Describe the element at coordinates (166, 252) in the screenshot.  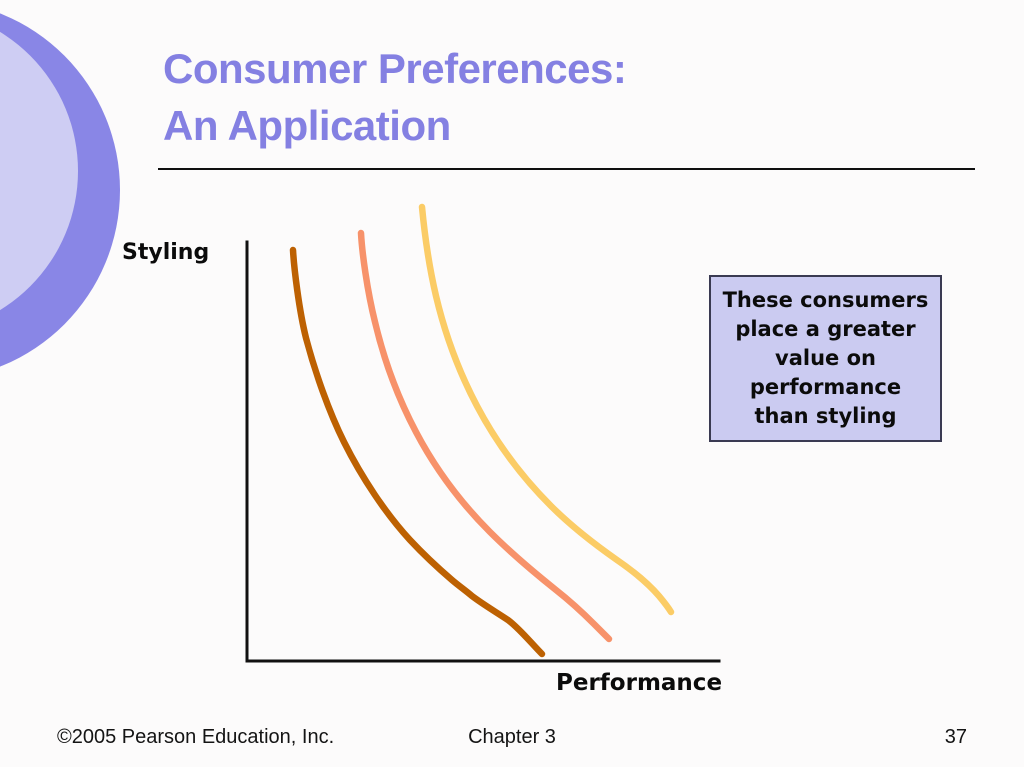
I see `y-axis-label: Styling` at that location.